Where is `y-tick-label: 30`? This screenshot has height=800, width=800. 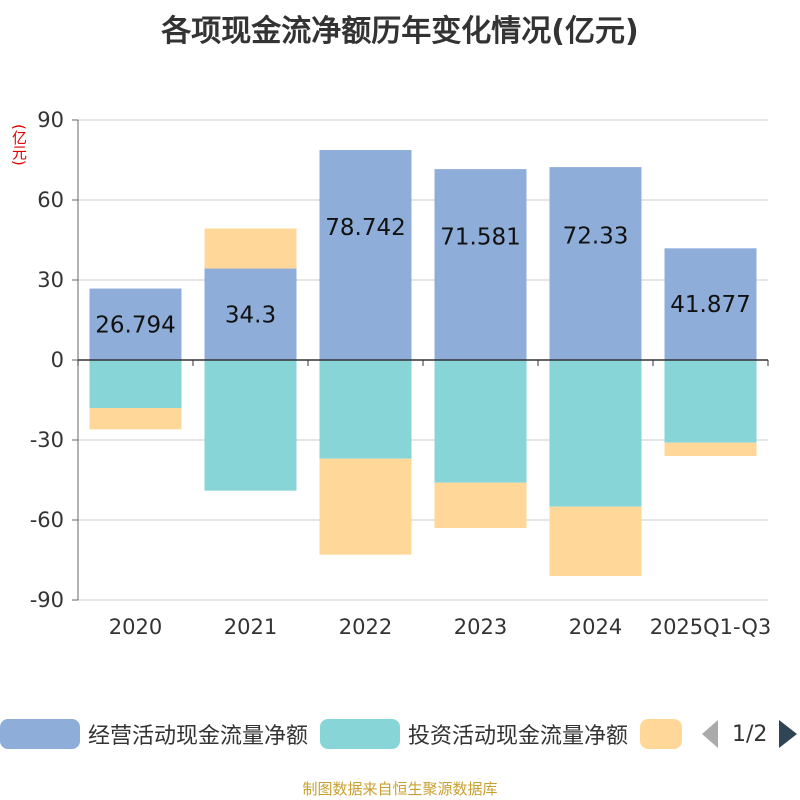 y-tick-label: 30 is located at coordinates (50, 280).